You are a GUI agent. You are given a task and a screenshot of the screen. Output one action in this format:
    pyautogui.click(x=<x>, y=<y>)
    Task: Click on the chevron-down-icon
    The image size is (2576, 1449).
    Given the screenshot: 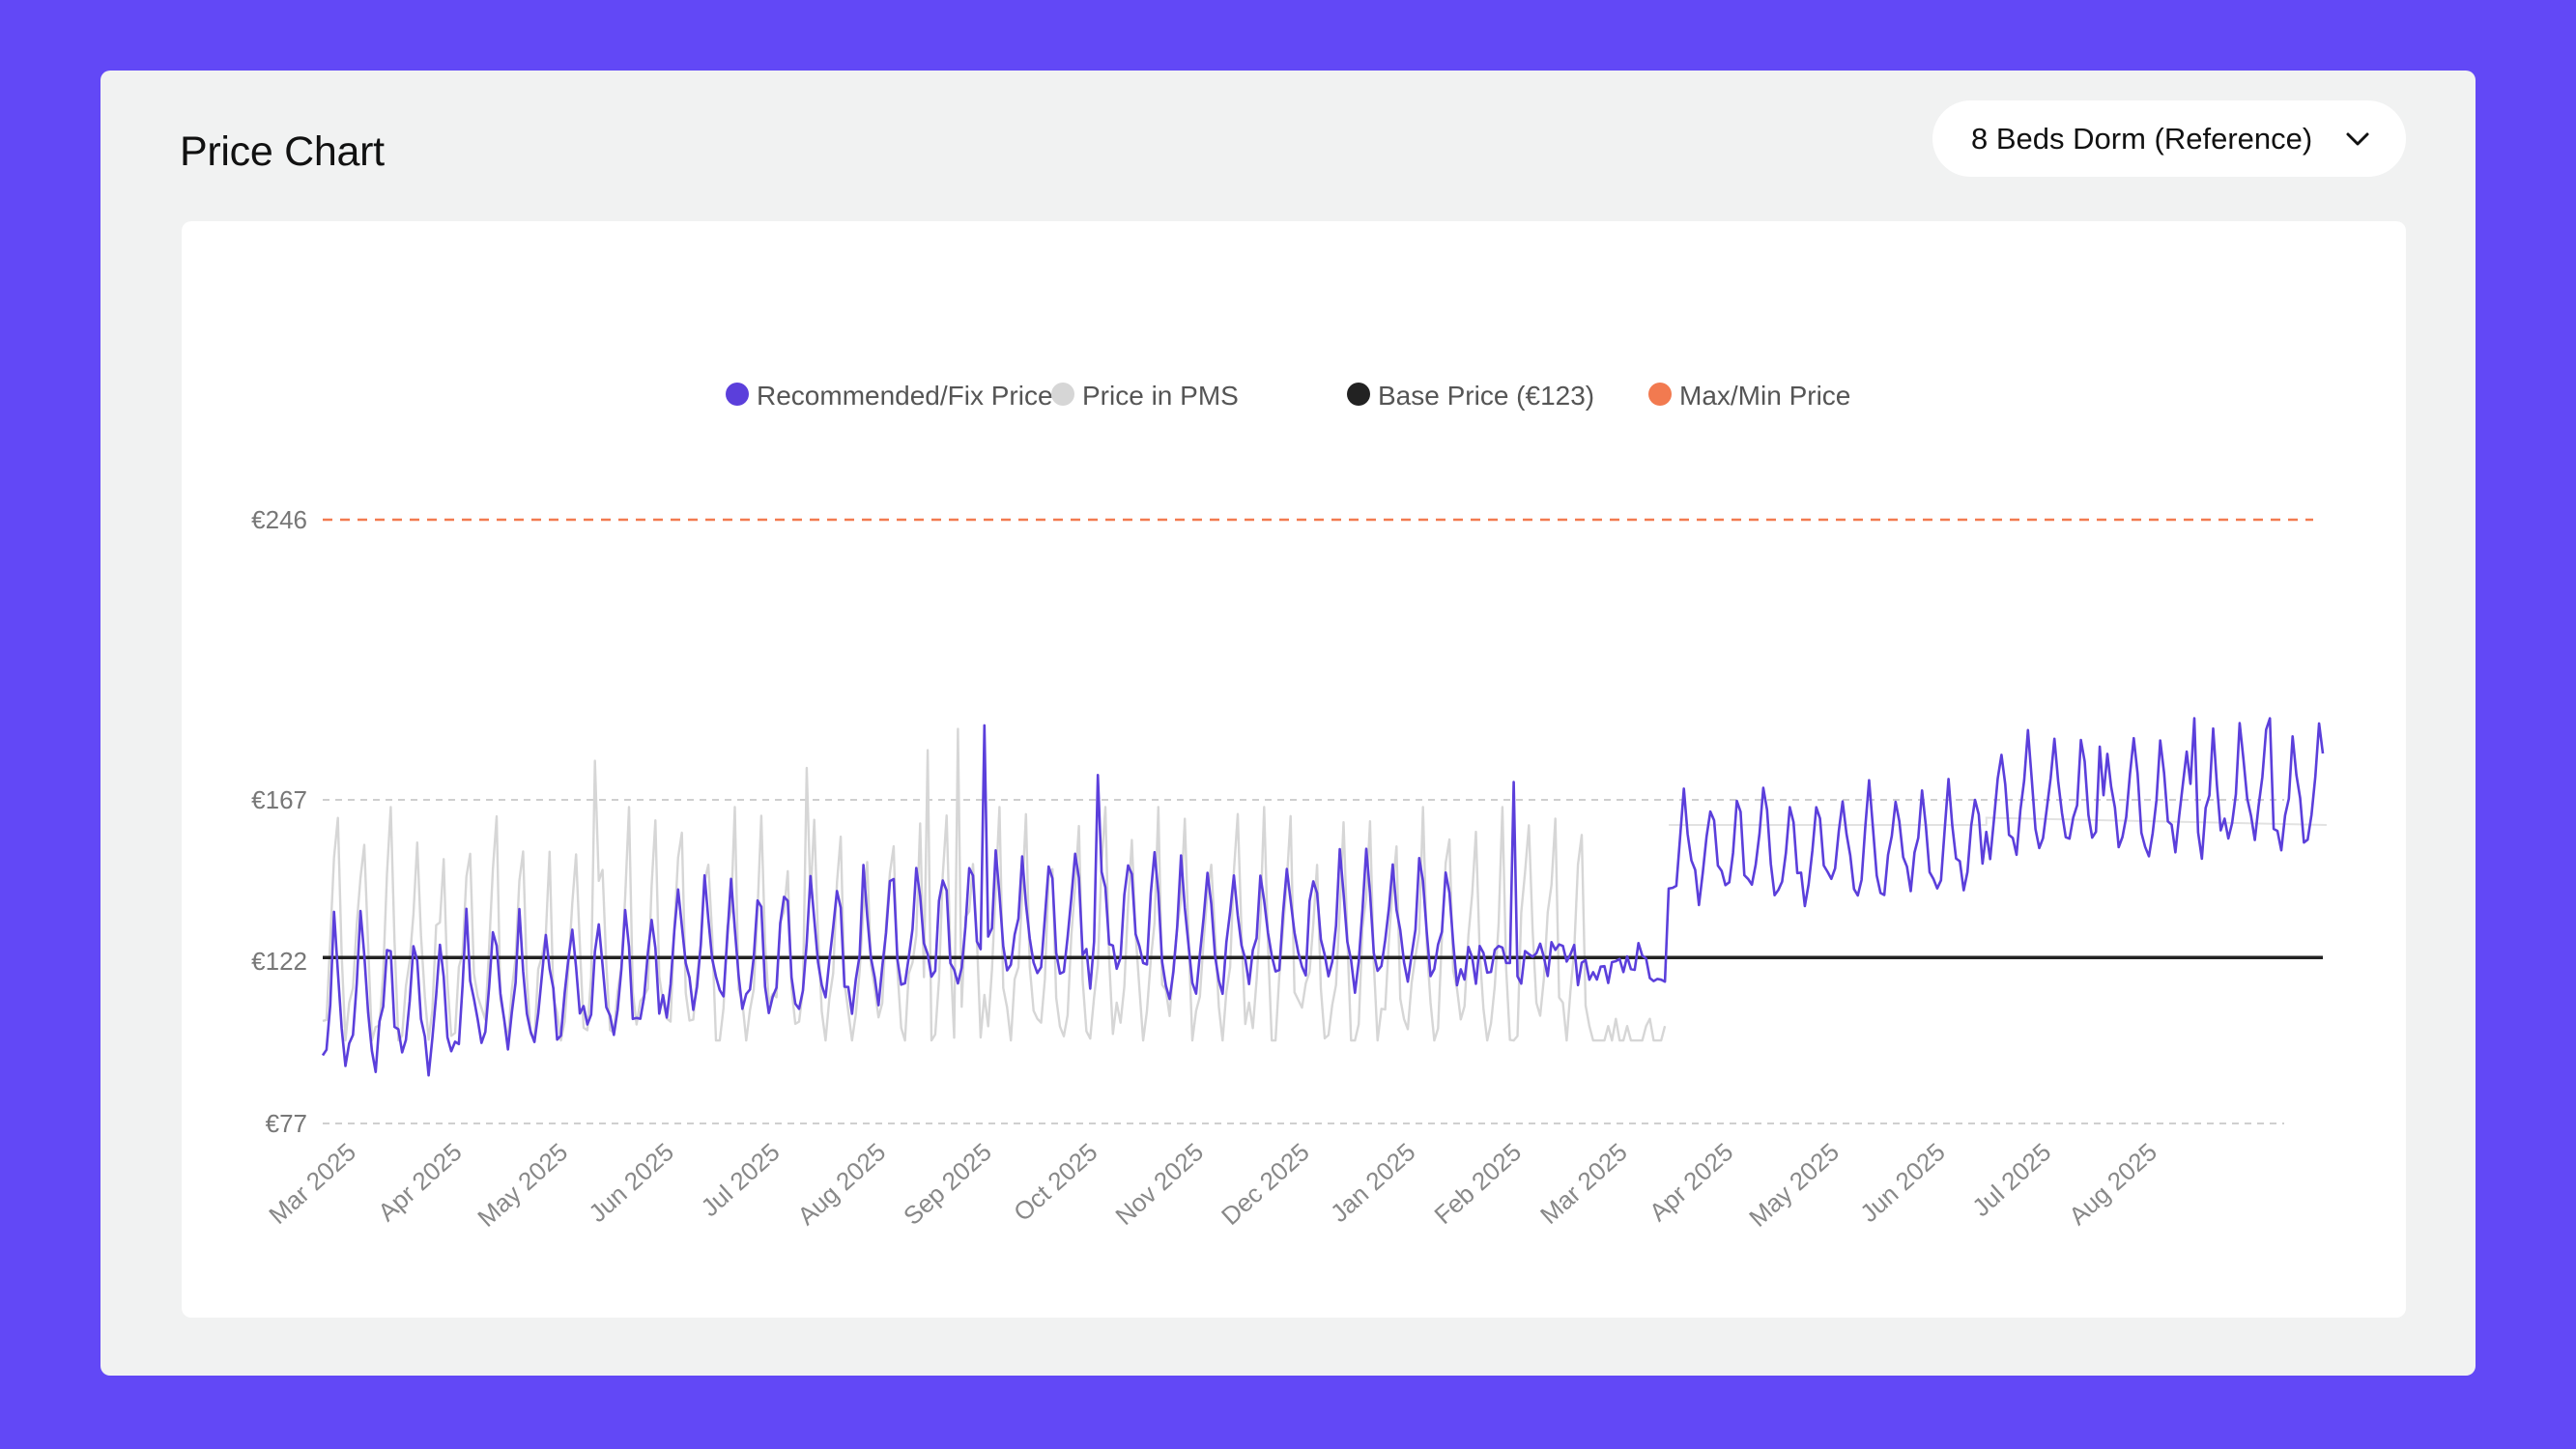 What is the action you would take?
    pyautogui.click(x=2357, y=138)
    